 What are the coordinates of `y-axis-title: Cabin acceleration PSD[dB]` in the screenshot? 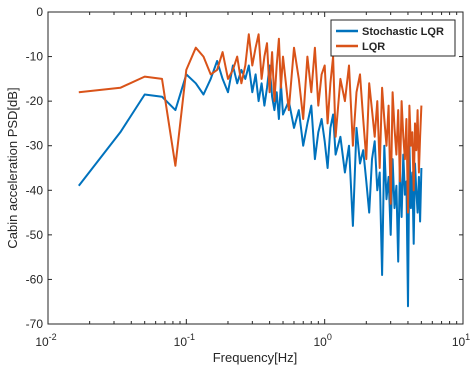 It's located at (12, 167).